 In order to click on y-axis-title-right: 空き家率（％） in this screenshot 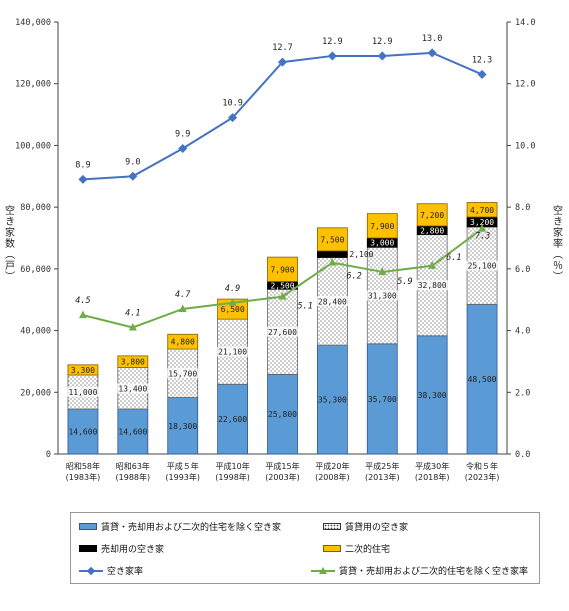, I will do `click(557, 243)`.